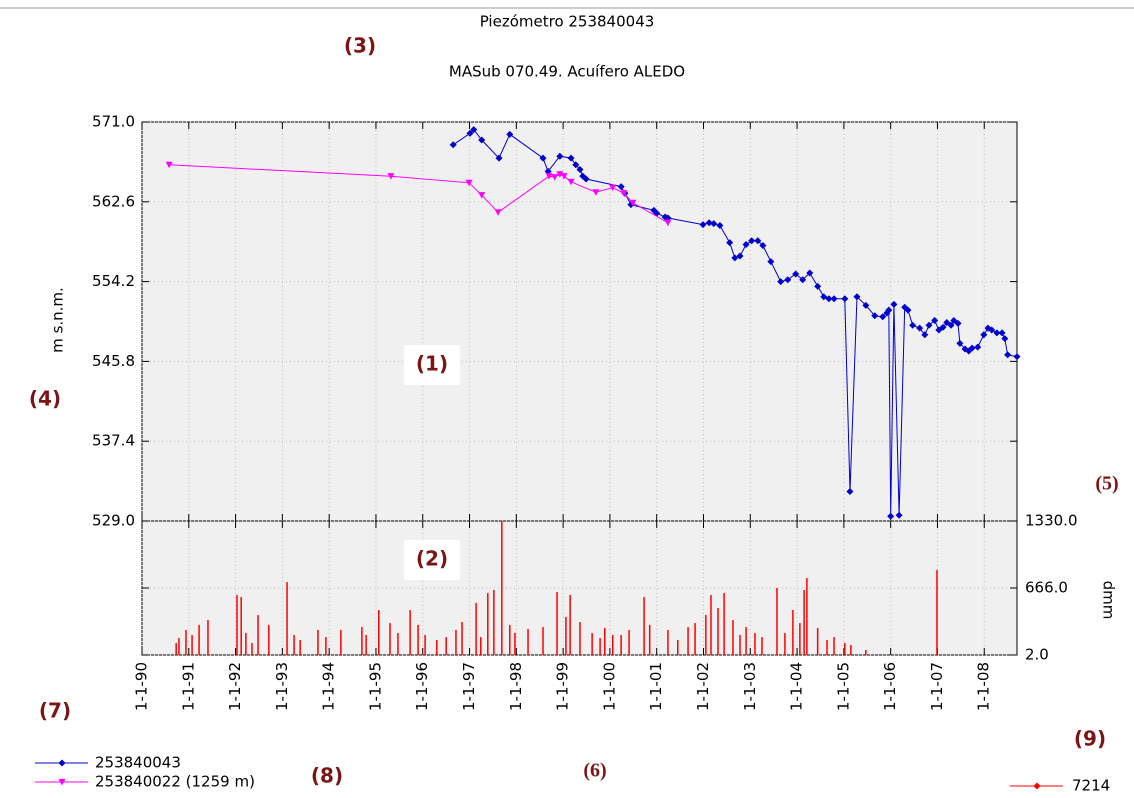 This screenshot has height=798, width=1134. What do you see at coordinates (1037, 655) in the screenshot?
I see `y-tick-label: 2.0` at bounding box center [1037, 655].